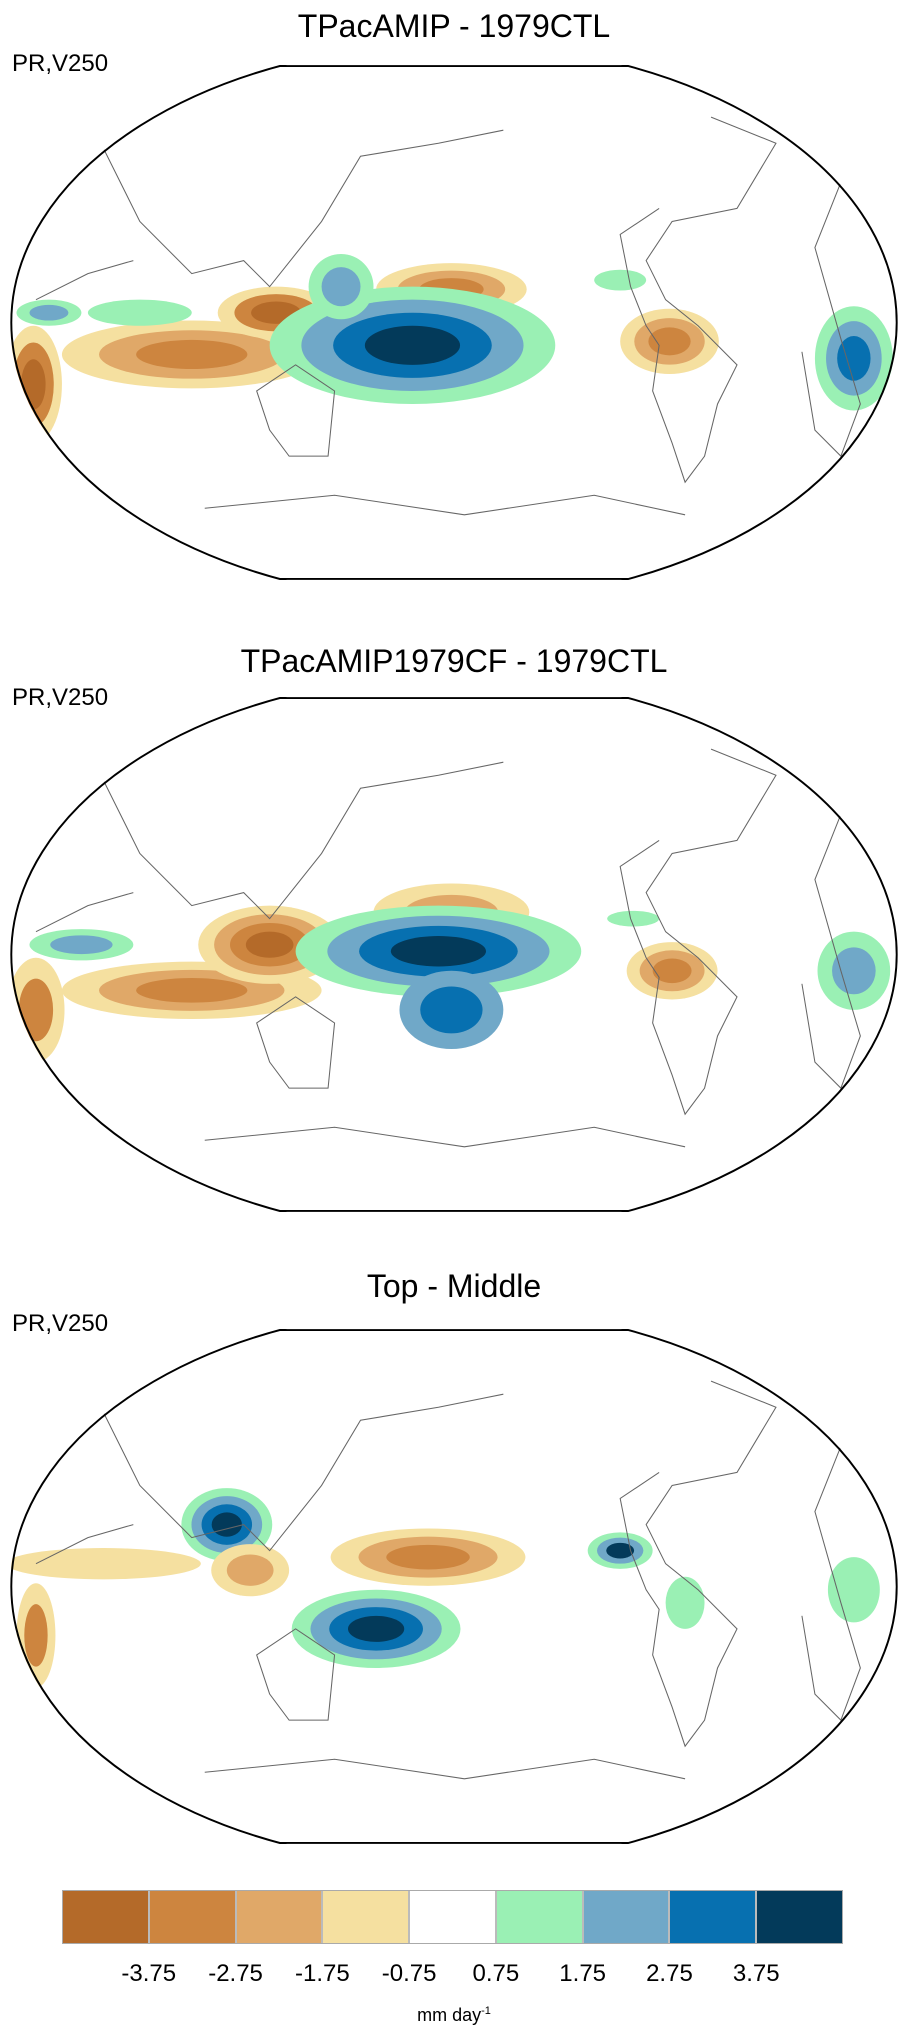  Describe the element at coordinates (149, 1973) in the screenshot. I see `colorbar-tick-label: -3.75` at that location.